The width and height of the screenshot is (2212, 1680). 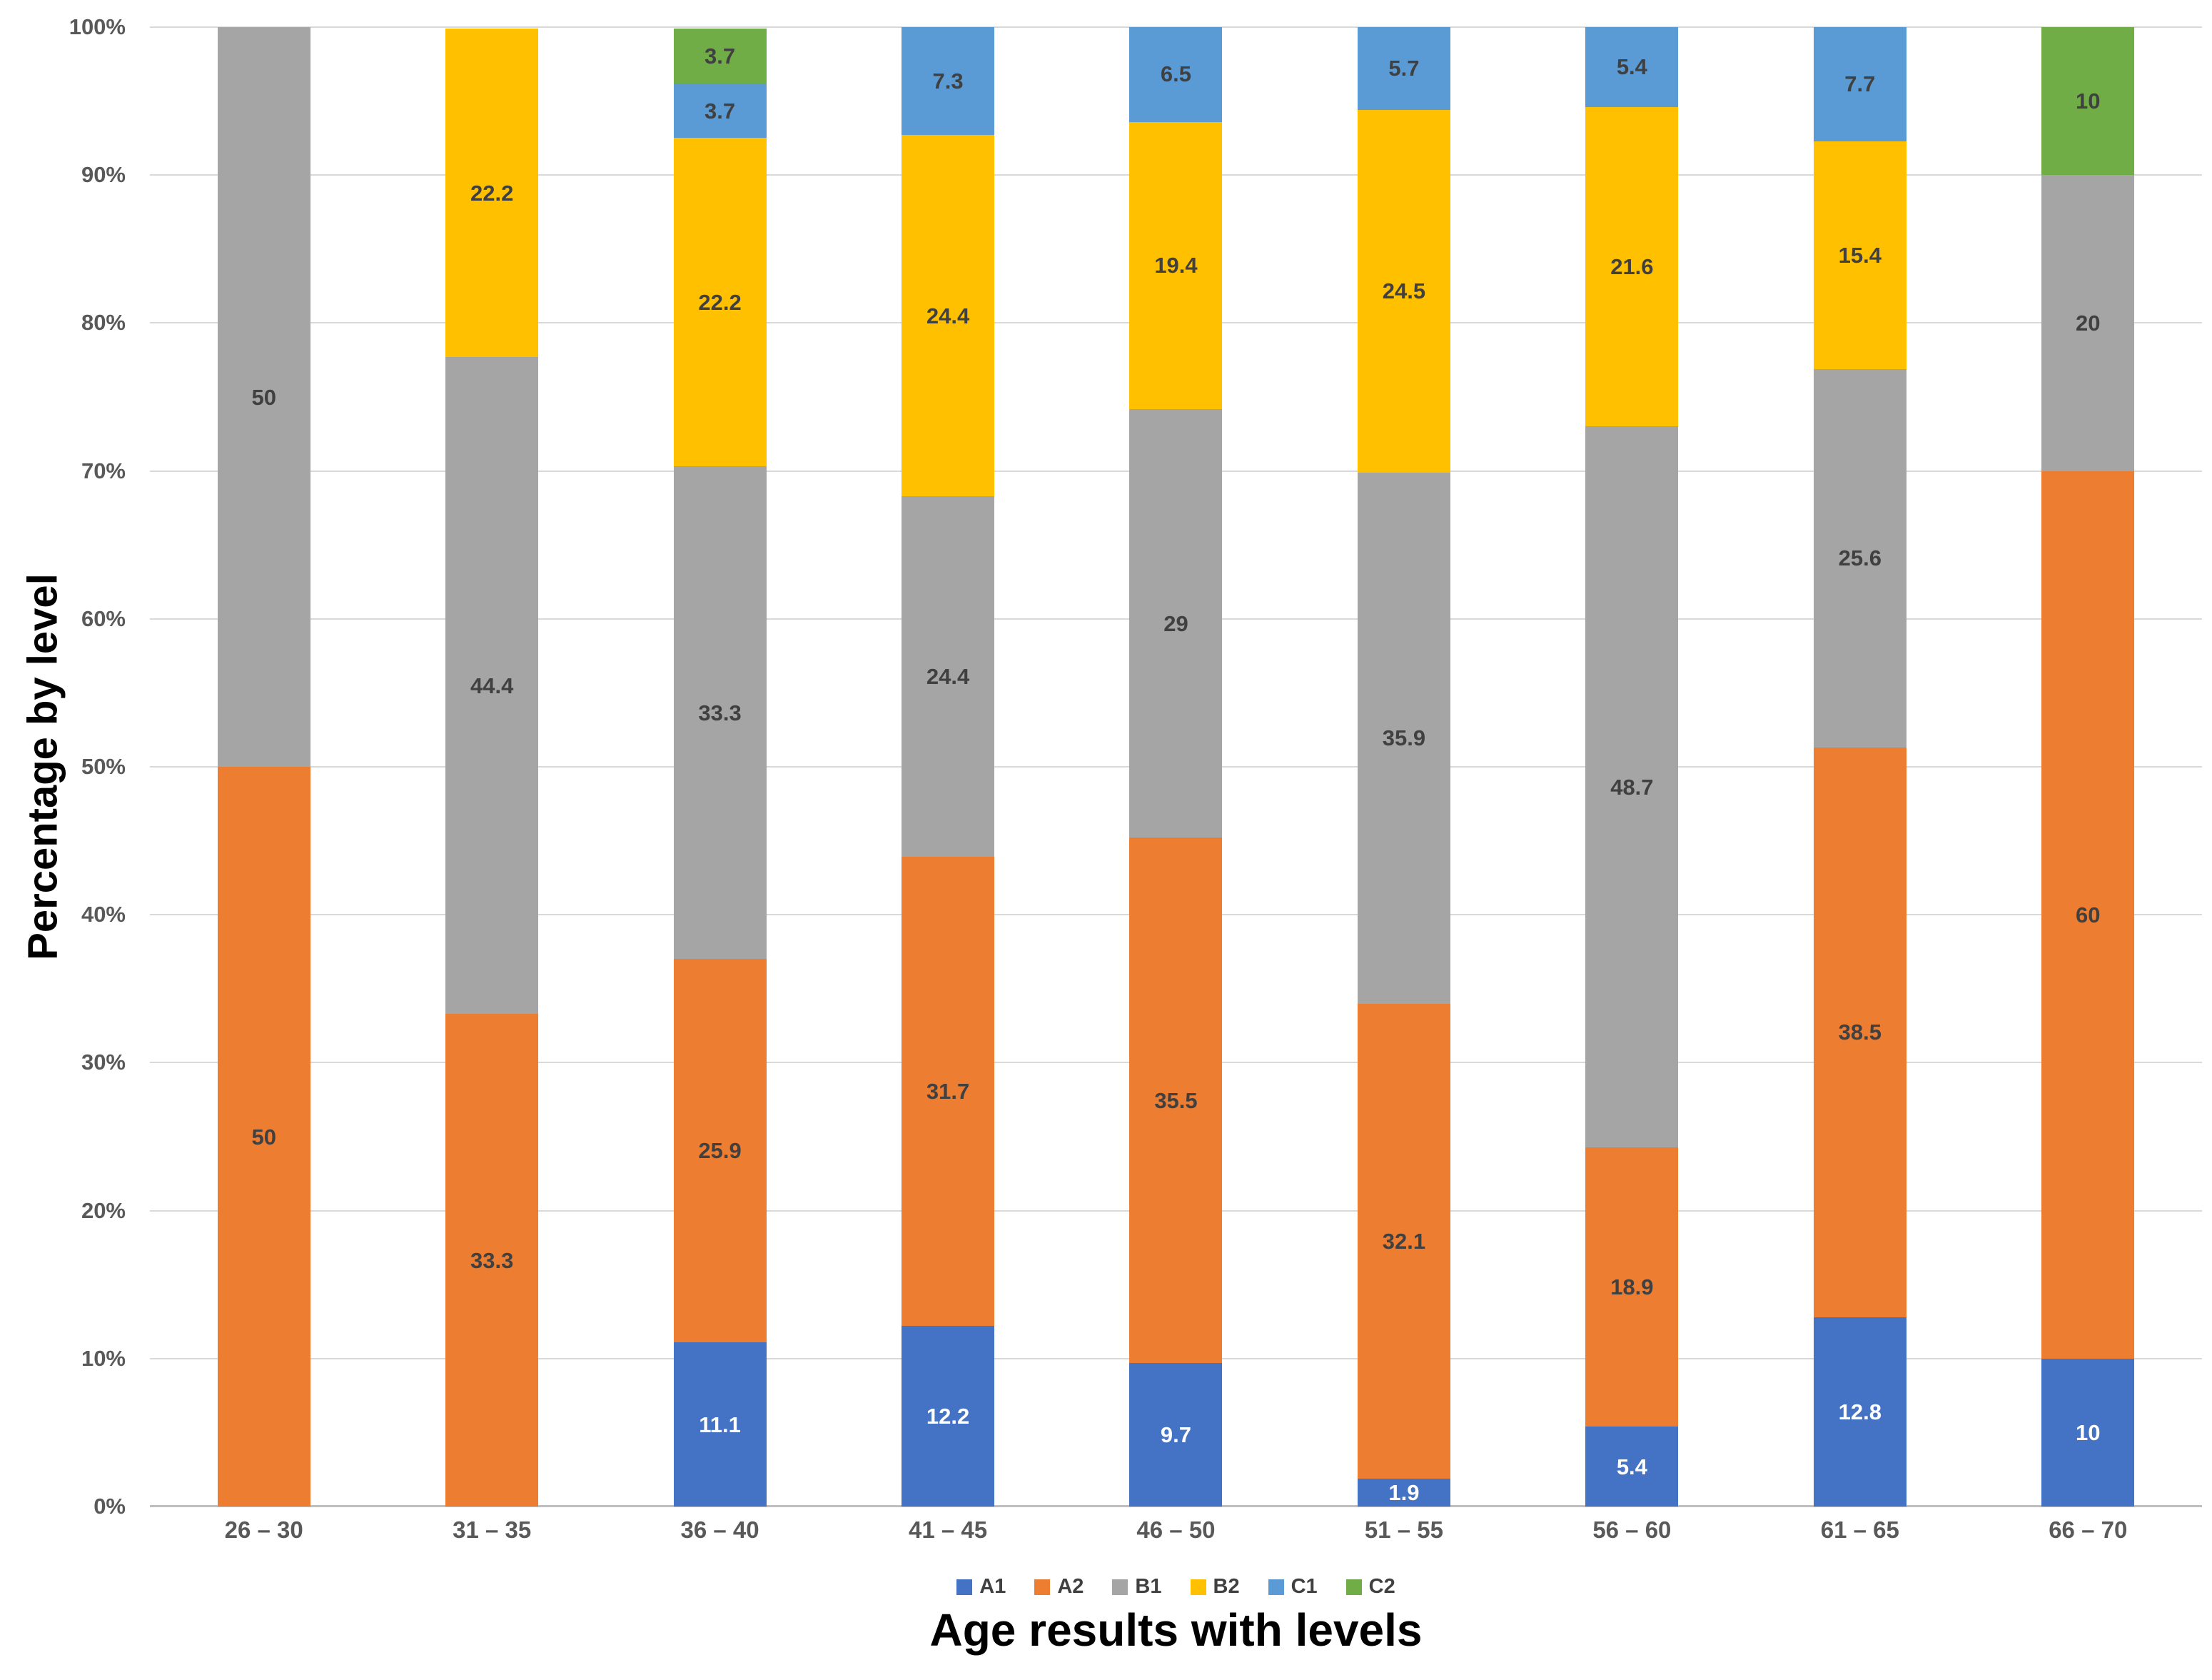 I want to click on bar-segment-C1: 7.3, so click(x=948, y=81).